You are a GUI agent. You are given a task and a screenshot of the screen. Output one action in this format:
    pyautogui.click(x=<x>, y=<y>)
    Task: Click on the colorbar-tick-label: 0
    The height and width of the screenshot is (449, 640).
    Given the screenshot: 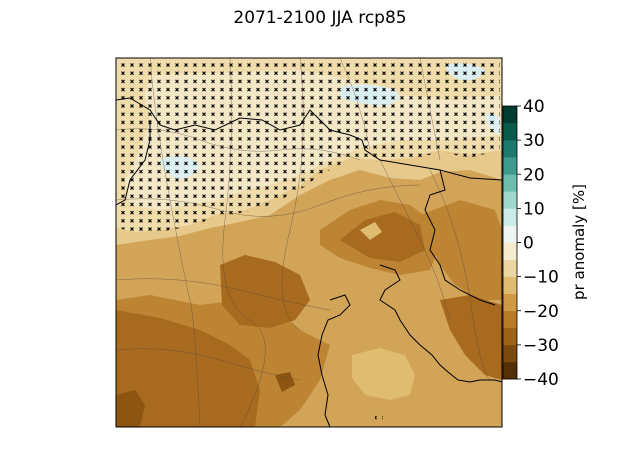 What is the action you would take?
    pyautogui.click(x=528, y=244)
    